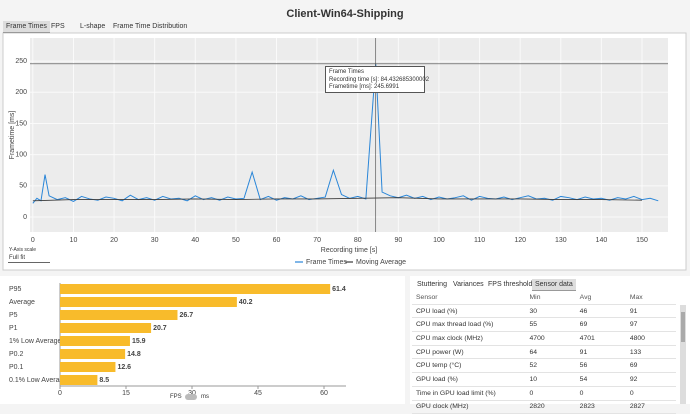 The height and width of the screenshot is (414, 690). What do you see at coordinates (23, 250) in the screenshot?
I see `y-scale-label: Y-Axis scale` at bounding box center [23, 250].